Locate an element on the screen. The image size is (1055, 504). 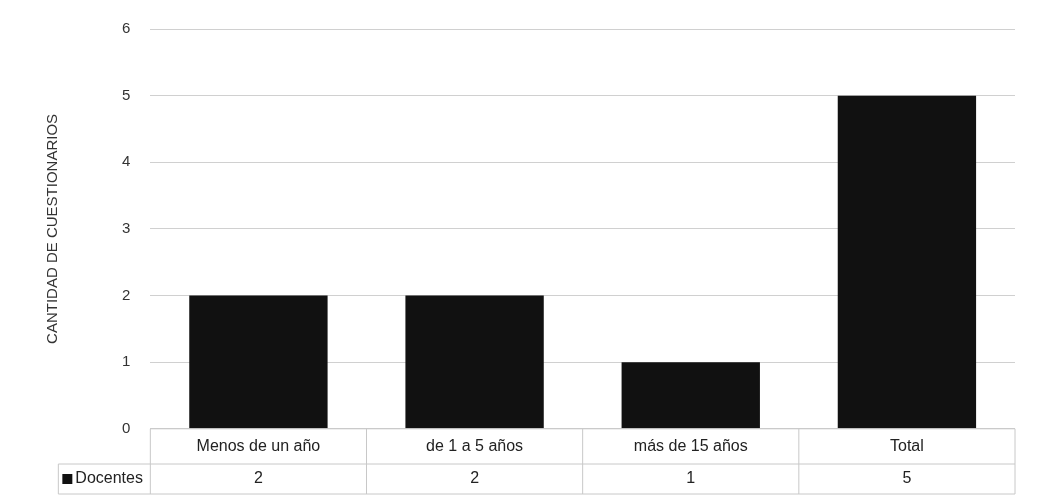
y-tick-label: 1 is located at coordinates (126, 361).